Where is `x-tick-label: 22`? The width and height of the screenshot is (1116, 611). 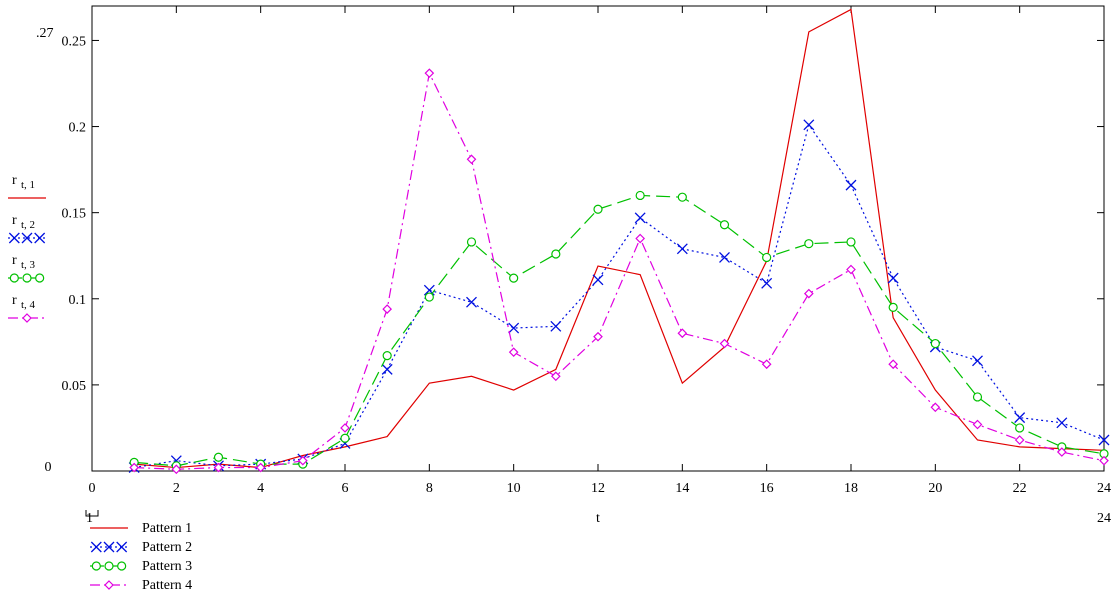
x-tick-label: 22 is located at coordinates (1020, 488).